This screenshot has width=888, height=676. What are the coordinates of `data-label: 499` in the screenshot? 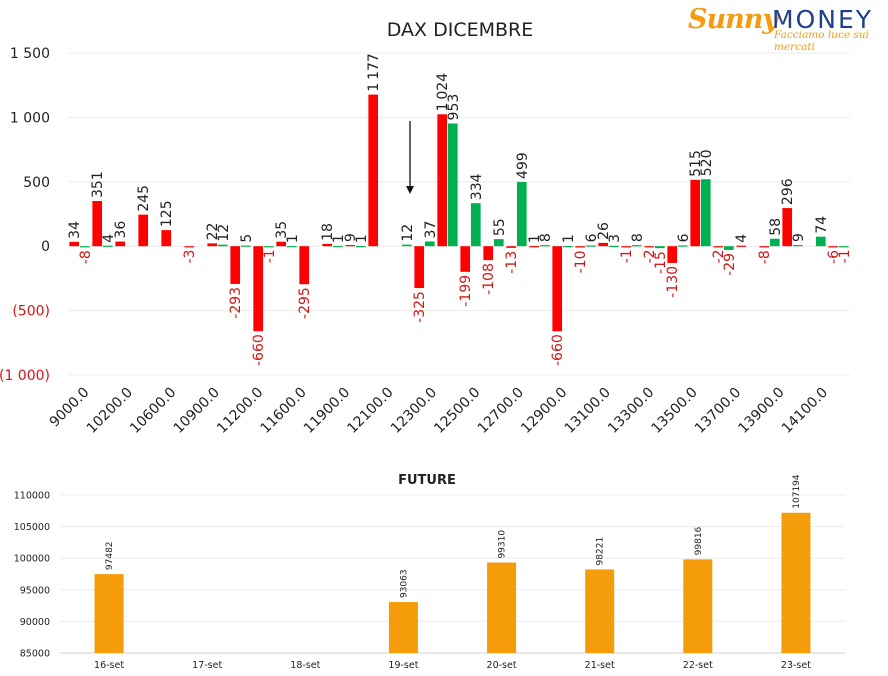 It's located at (523, 165).